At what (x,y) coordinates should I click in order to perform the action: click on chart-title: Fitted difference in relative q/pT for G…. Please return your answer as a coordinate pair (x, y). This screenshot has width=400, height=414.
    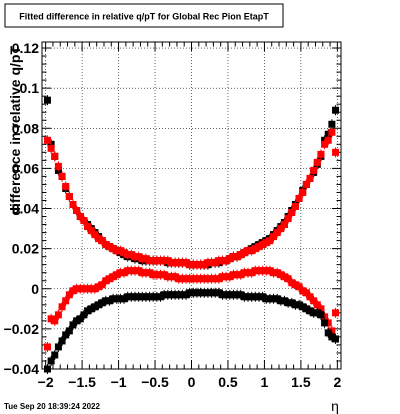
    Looking at the image, I should click on (144, 17).